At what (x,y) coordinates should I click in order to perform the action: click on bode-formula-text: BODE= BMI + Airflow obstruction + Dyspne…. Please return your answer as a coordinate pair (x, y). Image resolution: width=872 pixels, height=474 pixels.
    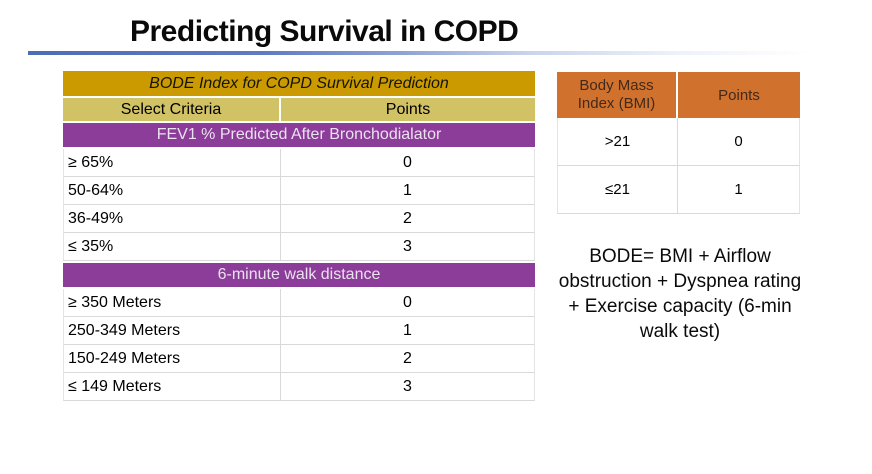
    Looking at the image, I should click on (680, 294).